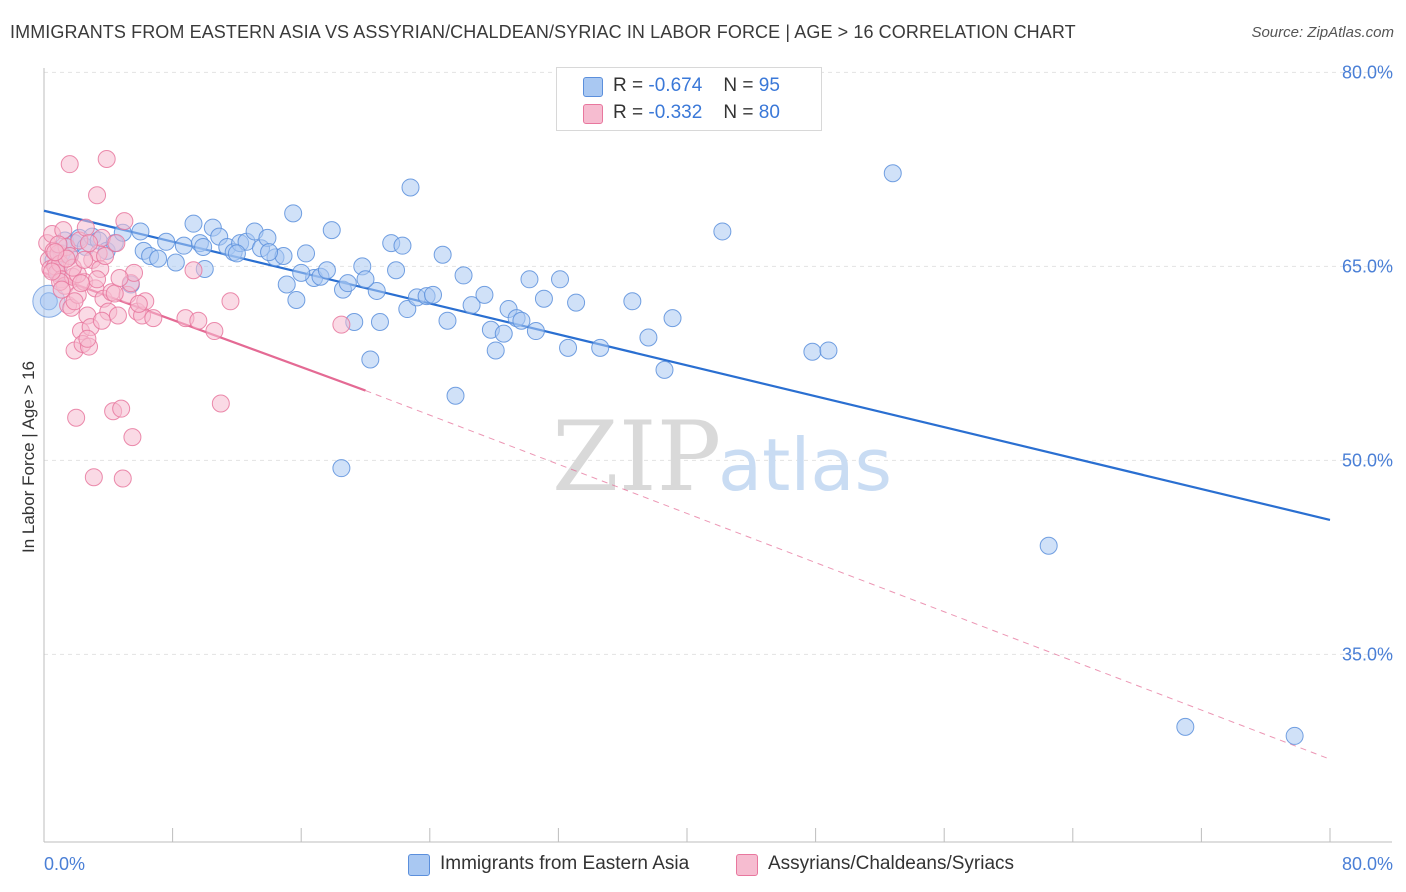 The width and height of the screenshot is (1406, 892). Describe the element at coordinates (28, 457) in the screenshot. I see `y-axis-label: In Labor Force | Age > 16` at that location.